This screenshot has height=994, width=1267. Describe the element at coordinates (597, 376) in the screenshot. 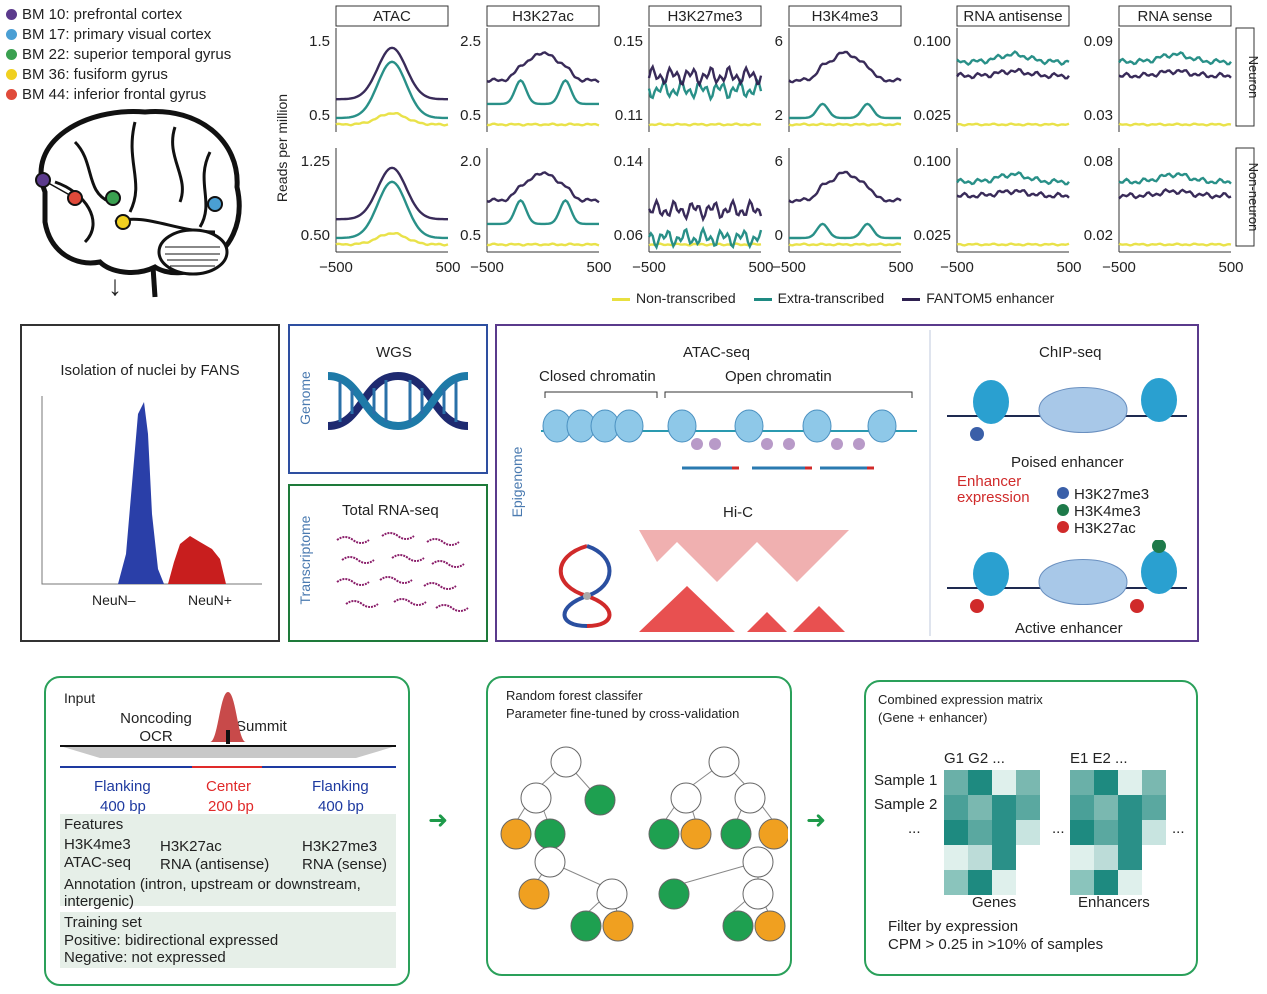

I see `closed-chromatin-label: Closed chromatin` at that location.